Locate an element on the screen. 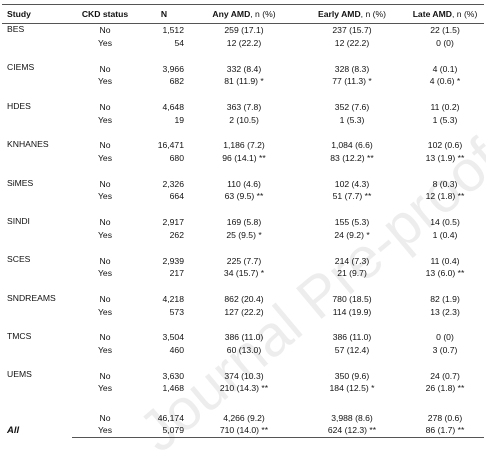 The width and height of the screenshot is (486, 476). data-row: UEMS No 3,630 374 (10.3) 350 (9.6) 24 (0.7) is located at coordinates (243, 375).